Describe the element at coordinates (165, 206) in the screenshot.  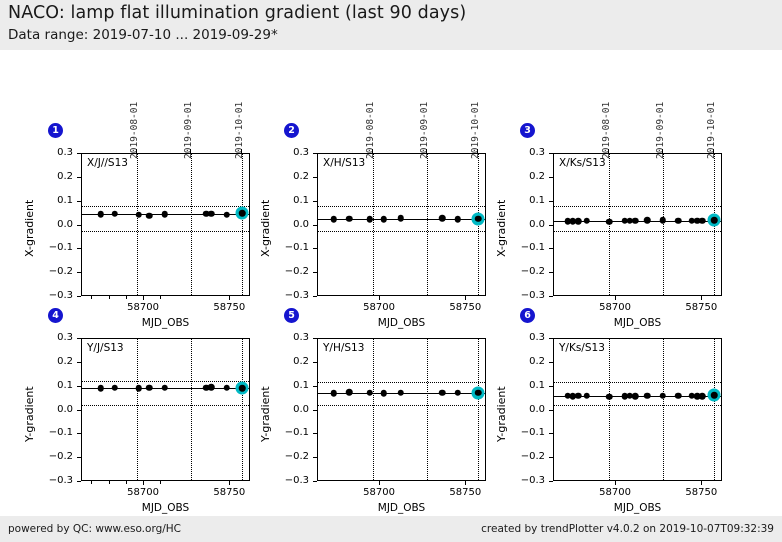
I see `reference-line-upper` at that location.